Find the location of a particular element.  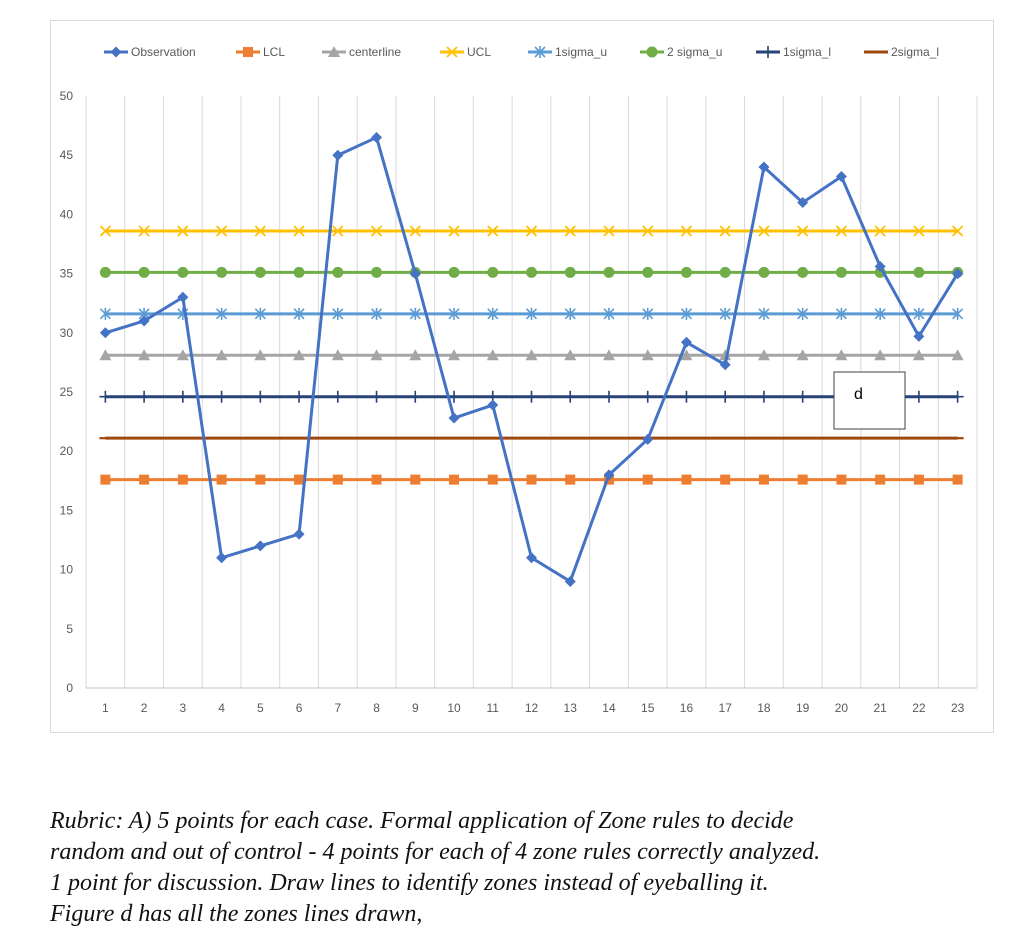

y-tick-label: 50 is located at coordinates (67, 96).